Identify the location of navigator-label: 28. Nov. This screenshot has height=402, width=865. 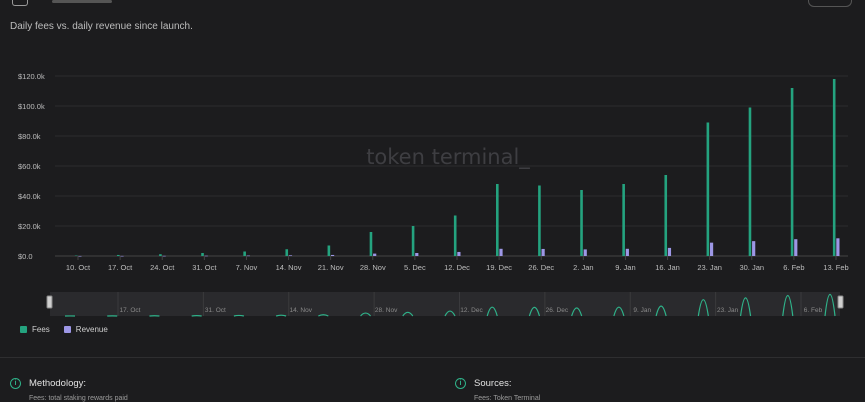
(386, 310).